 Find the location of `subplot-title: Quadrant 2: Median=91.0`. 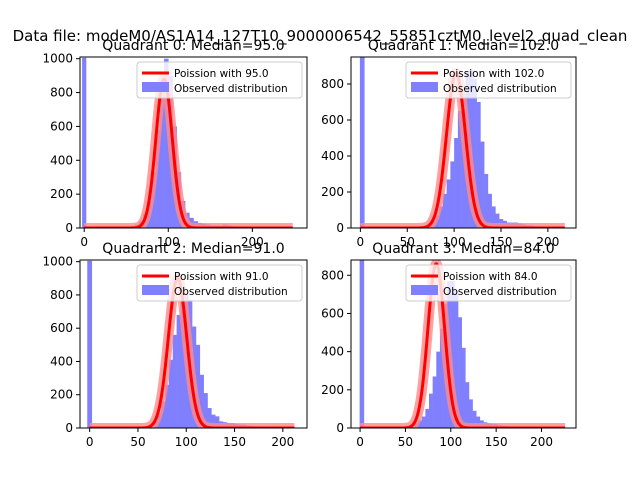

subplot-title: Quadrant 2: Median=91.0 is located at coordinates (193, 249).